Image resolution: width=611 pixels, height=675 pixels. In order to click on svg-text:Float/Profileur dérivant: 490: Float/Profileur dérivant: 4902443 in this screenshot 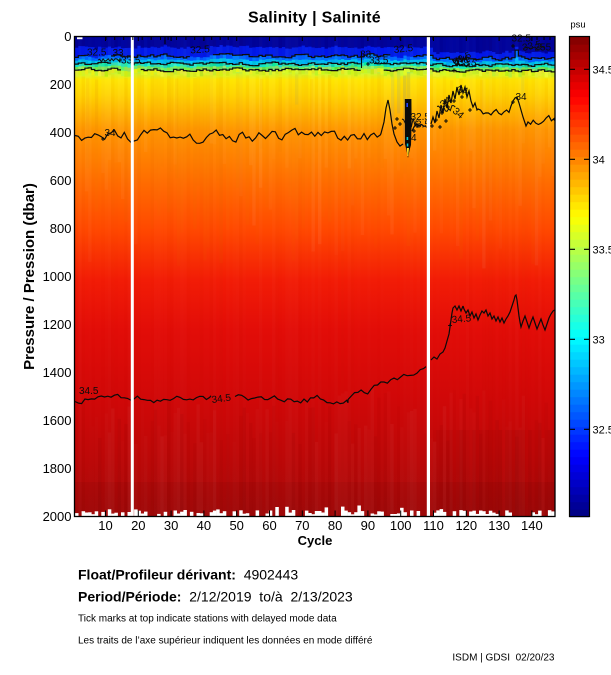, I will do `click(188, 575)`.